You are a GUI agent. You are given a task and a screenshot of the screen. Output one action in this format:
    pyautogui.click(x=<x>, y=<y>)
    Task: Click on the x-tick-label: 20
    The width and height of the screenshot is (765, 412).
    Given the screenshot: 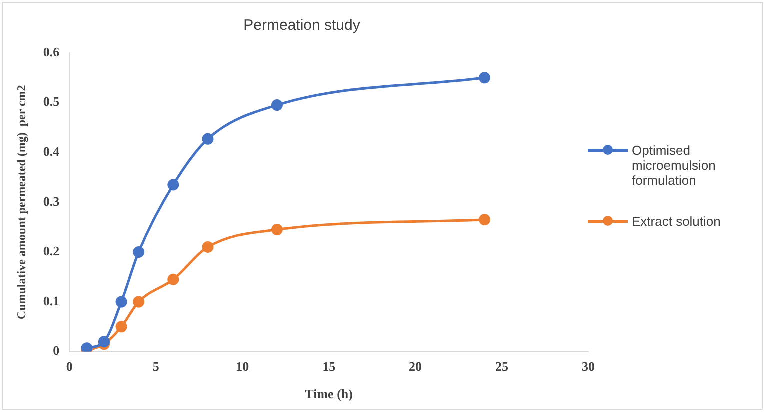 What is the action you would take?
    pyautogui.click(x=415, y=366)
    